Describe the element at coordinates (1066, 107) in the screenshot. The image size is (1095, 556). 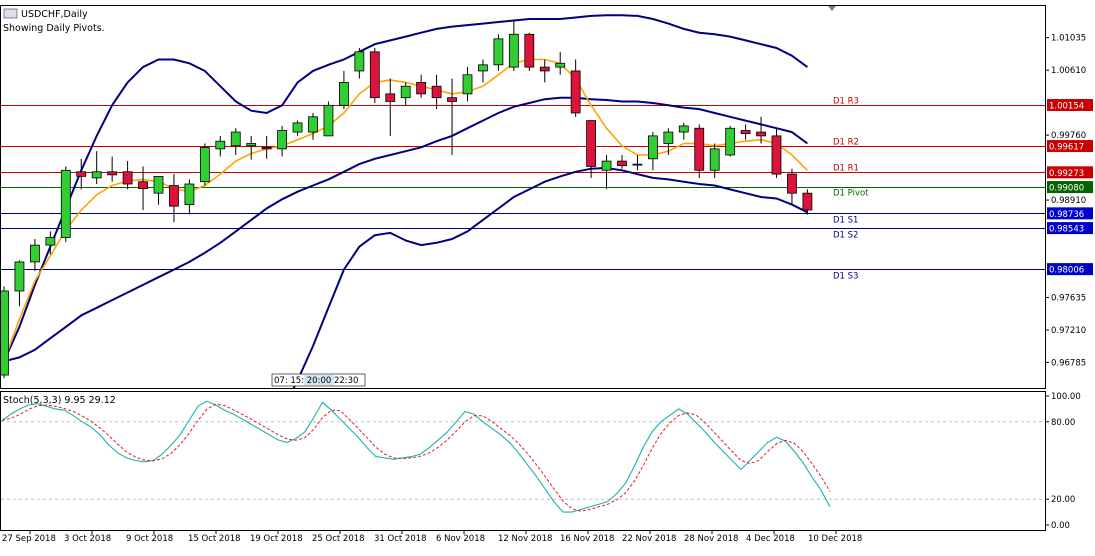
I see `pivot-value-badge: 1.00154` at that location.